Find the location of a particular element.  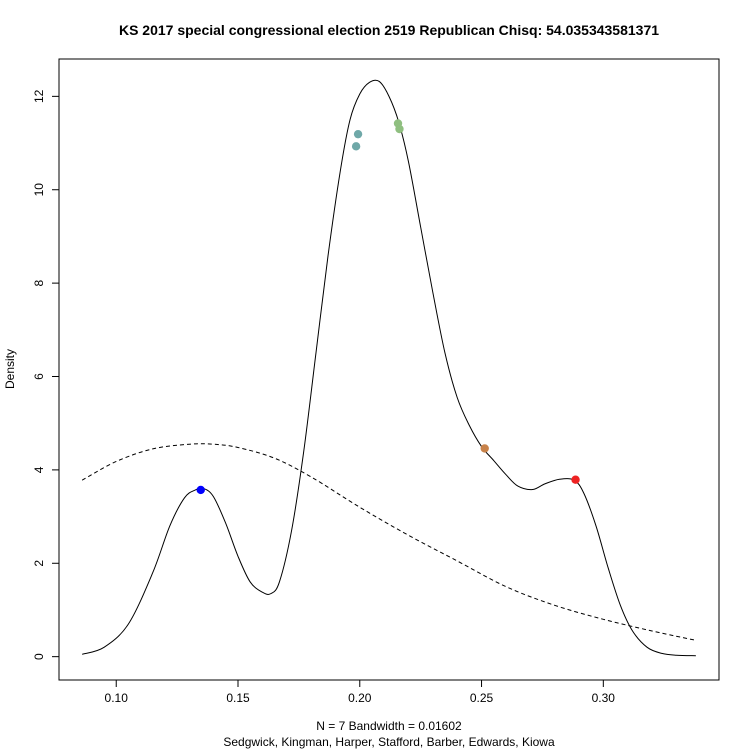

y-axis: 0 2 4 6 8 10 12 is located at coordinates (46, 374).